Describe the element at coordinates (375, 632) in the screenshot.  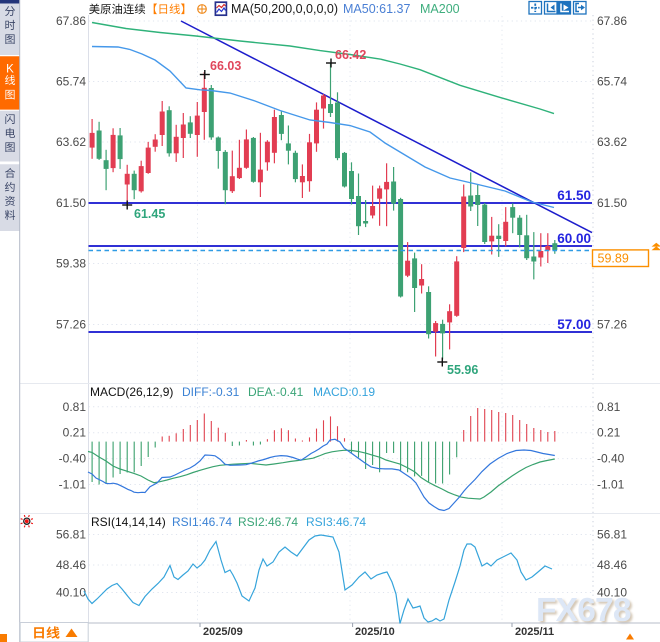
I see `svg-text: 2025/10` at that location.